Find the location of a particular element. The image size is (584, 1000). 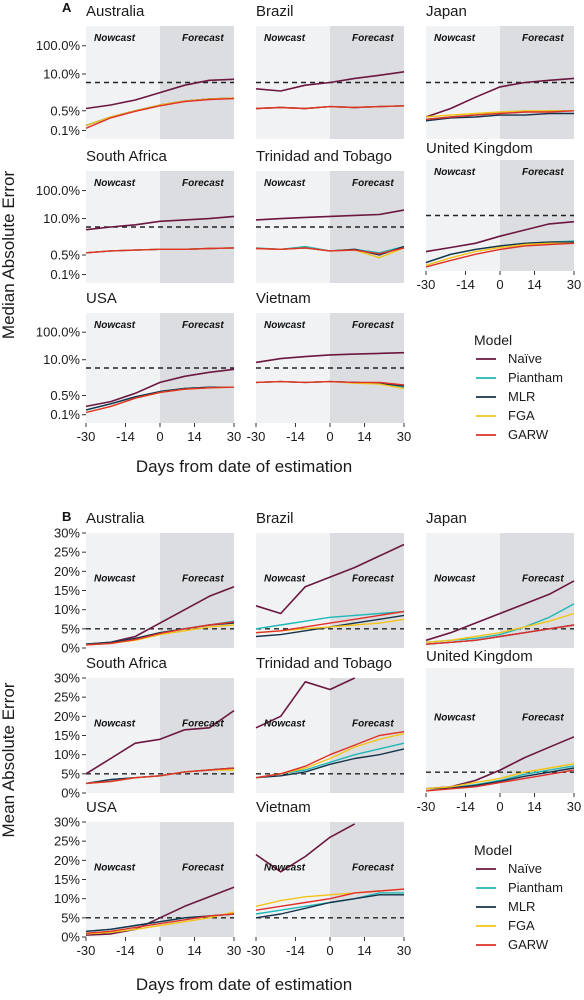

legend-label: Piantham is located at coordinates (535, 887).